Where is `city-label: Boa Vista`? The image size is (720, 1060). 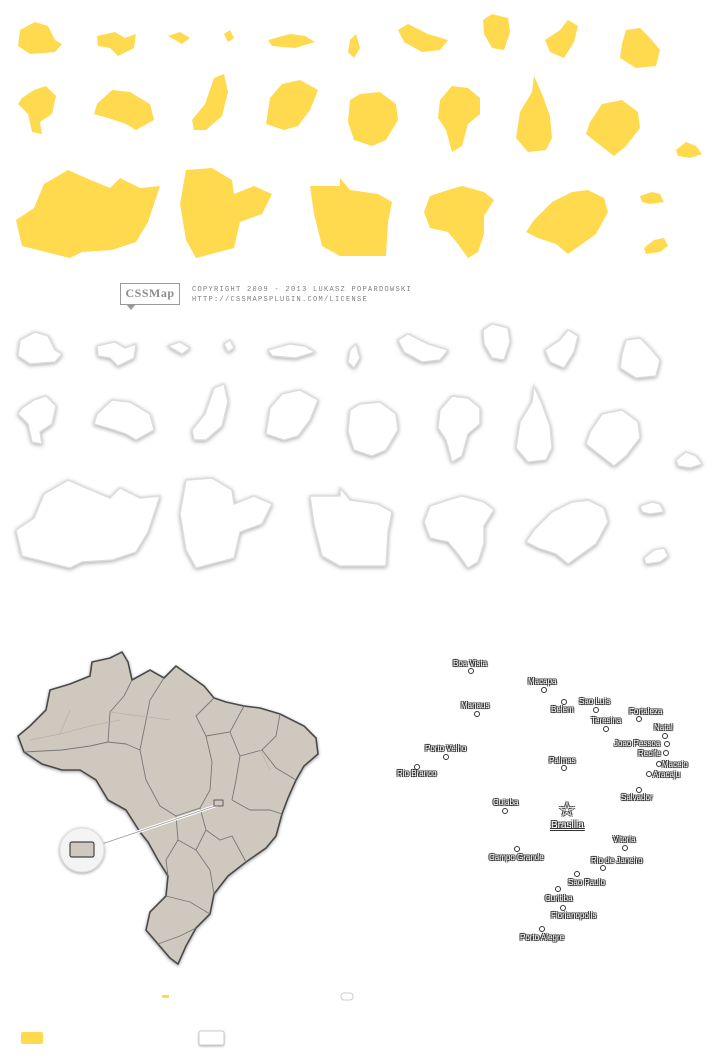
city-label: Boa Vista is located at coordinates (470, 663).